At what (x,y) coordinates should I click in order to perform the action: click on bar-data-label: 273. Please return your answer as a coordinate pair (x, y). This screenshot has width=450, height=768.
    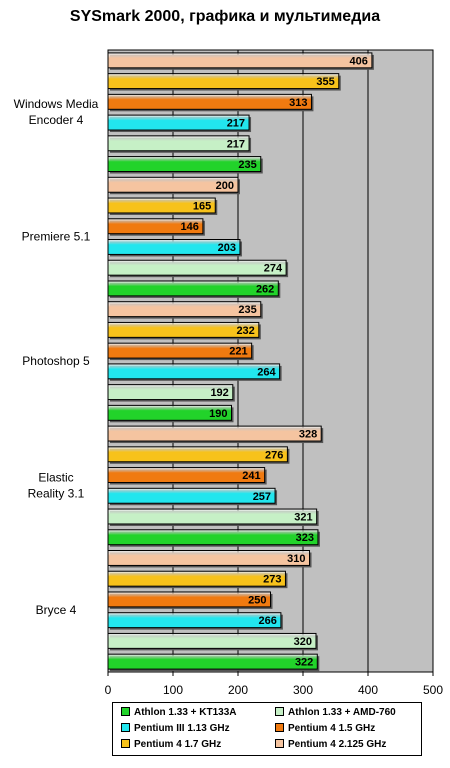
    Looking at the image, I should click on (272, 580).